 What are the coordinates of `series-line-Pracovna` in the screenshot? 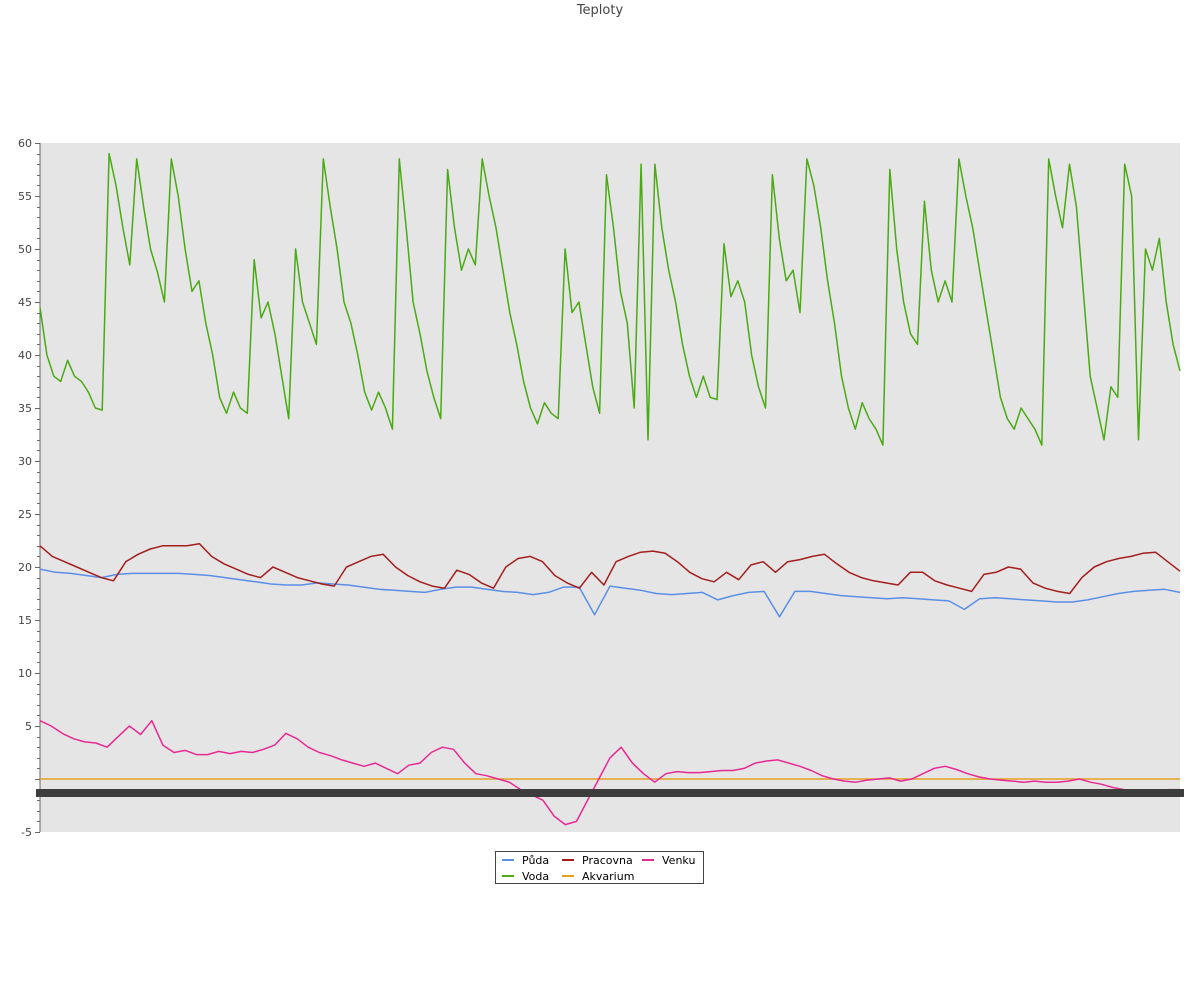 It's located at (610, 568).